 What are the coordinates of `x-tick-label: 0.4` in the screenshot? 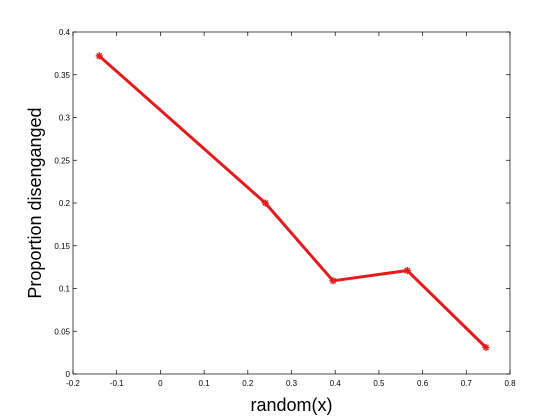 It's located at (336, 383).